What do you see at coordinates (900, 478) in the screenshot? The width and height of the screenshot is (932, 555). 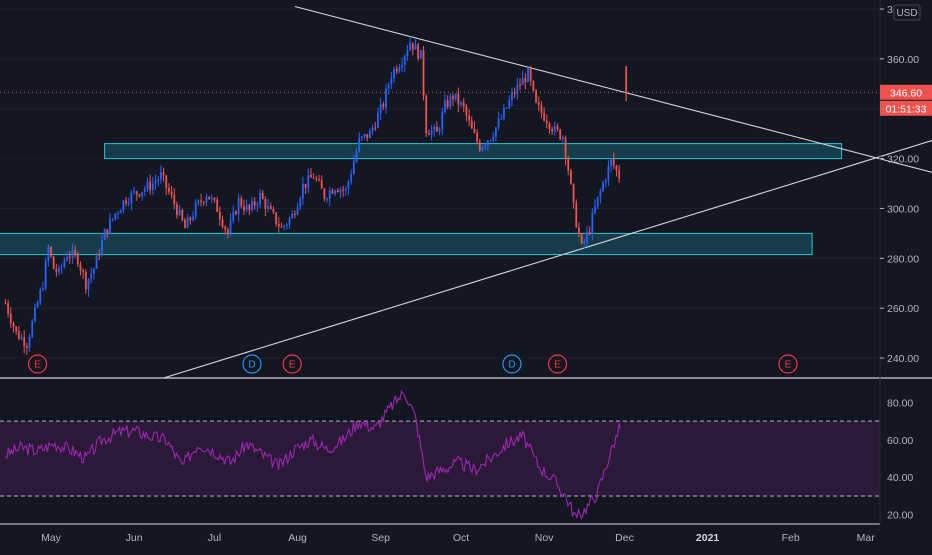 I see `rsi-tick-label: 40.00` at bounding box center [900, 478].